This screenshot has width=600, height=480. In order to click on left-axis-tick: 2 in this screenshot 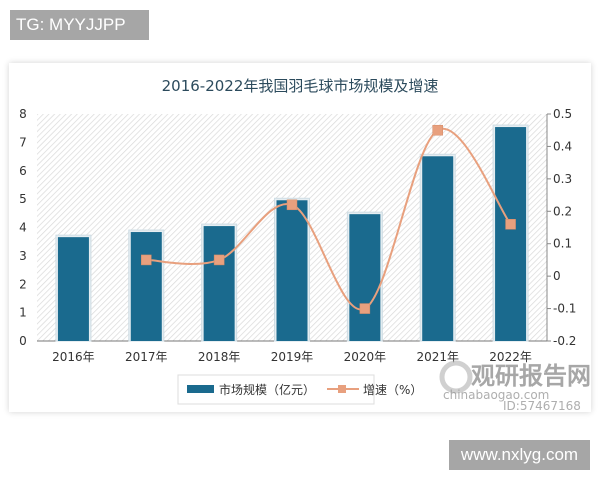, I will do `click(23, 284)`.